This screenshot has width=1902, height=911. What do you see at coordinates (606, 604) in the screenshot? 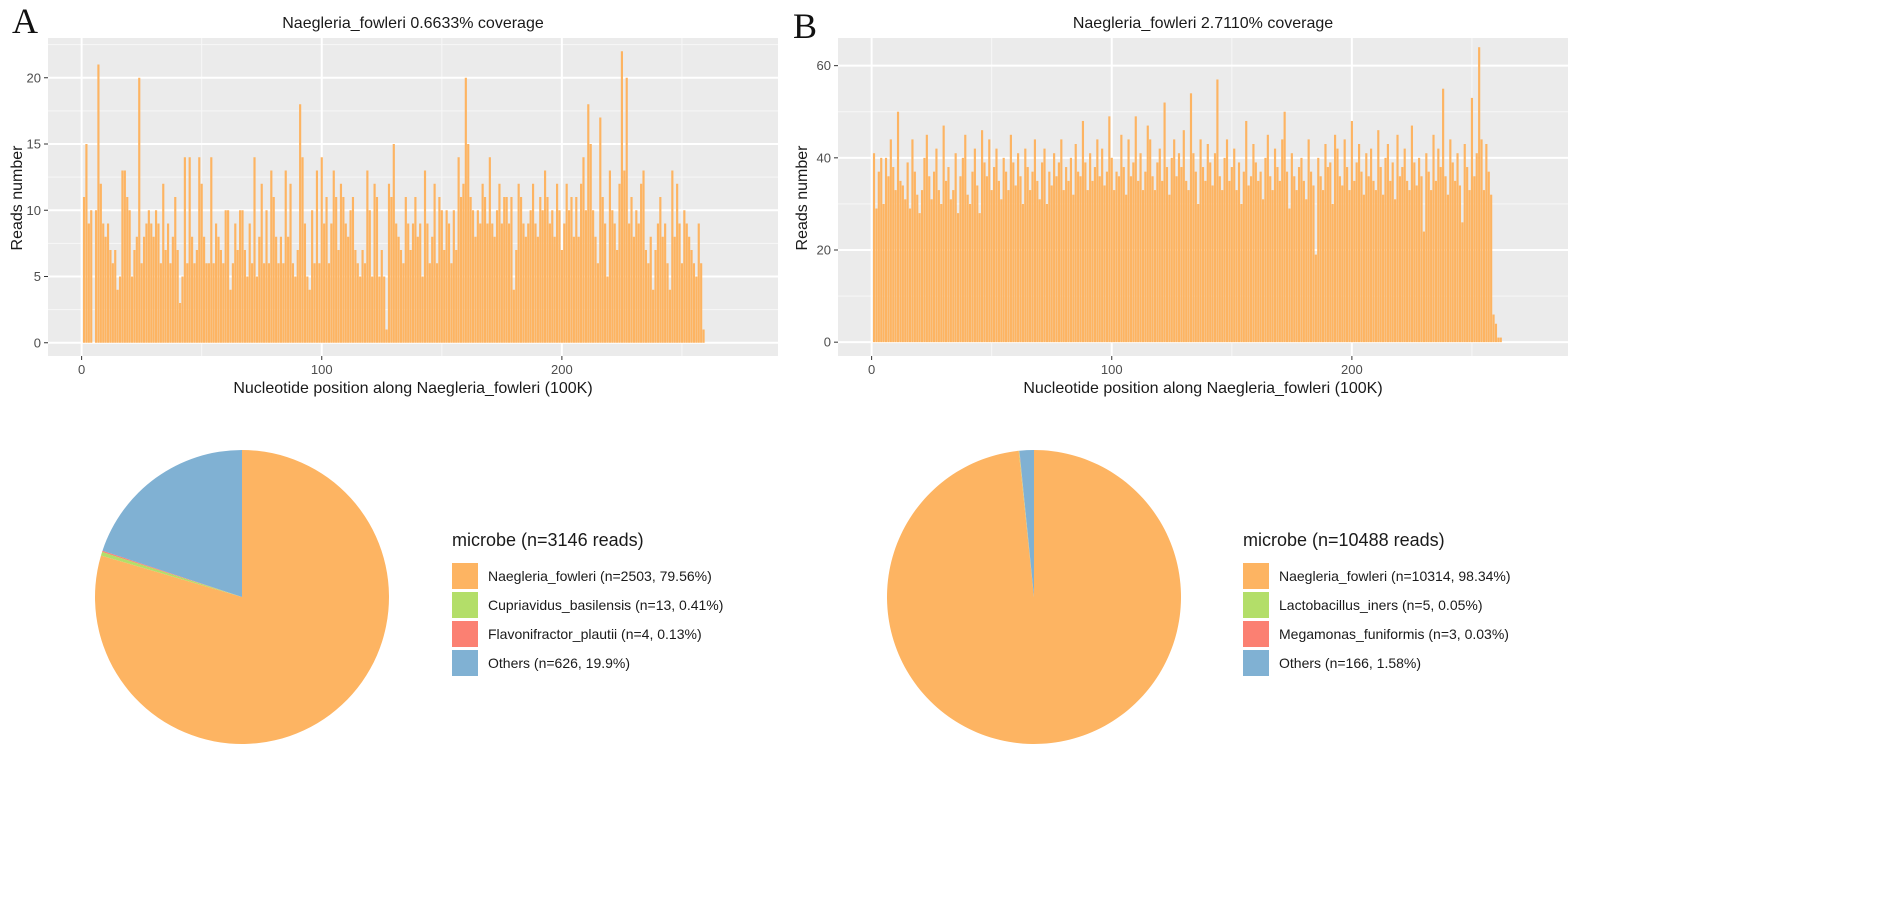
I see `legend-label: Cupriavidus_basilensis (n=13, 0.41%)` at bounding box center [606, 604].